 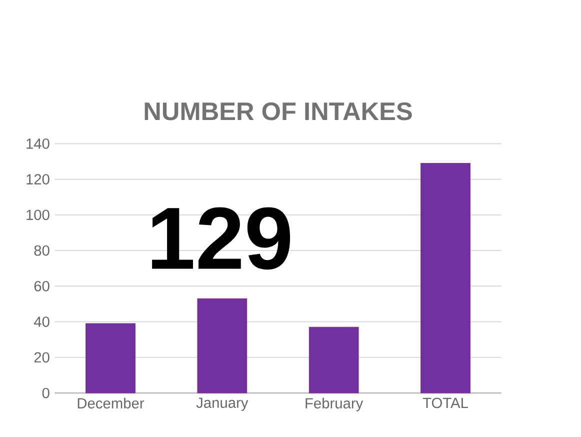 I want to click on y-tick-label: 40, so click(x=42, y=321).